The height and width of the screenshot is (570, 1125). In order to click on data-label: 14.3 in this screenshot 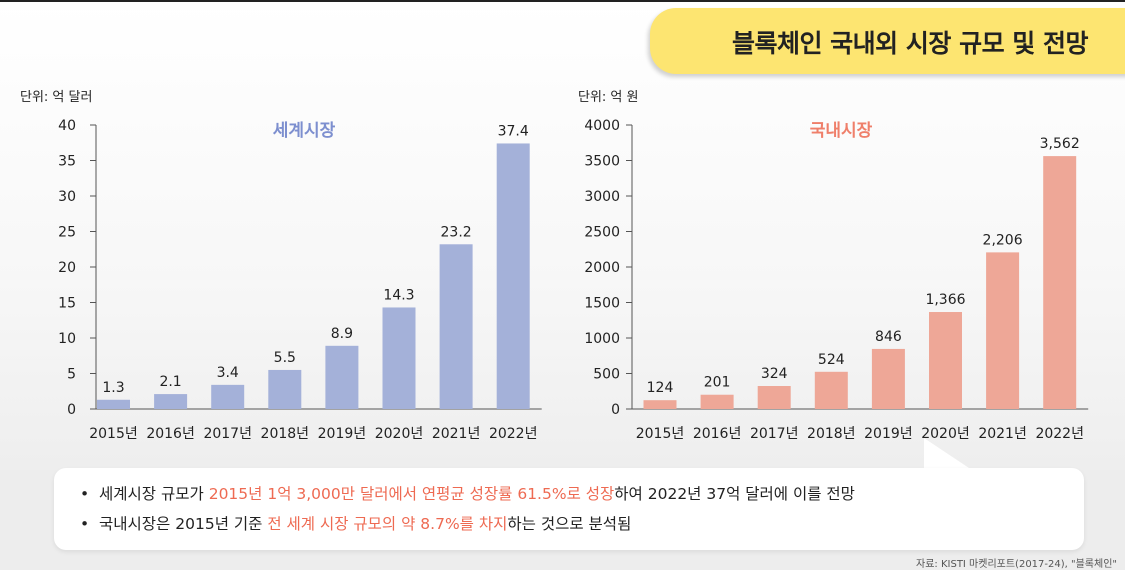, I will do `click(398, 295)`.